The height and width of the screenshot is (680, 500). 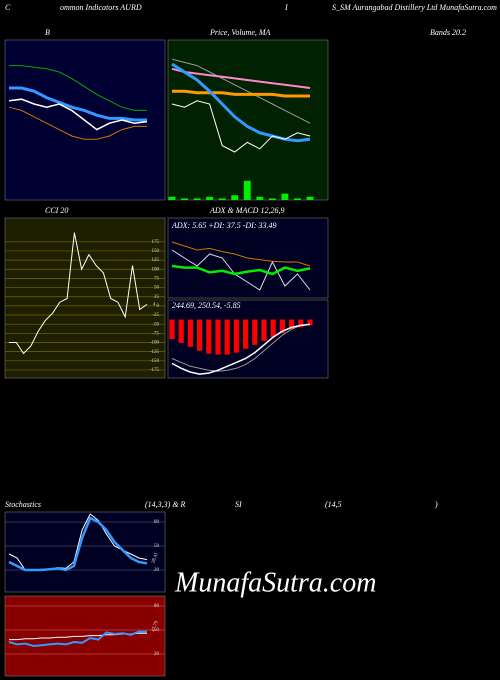 I want to click on chart-title: (14,5, so click(x=333, y=504).